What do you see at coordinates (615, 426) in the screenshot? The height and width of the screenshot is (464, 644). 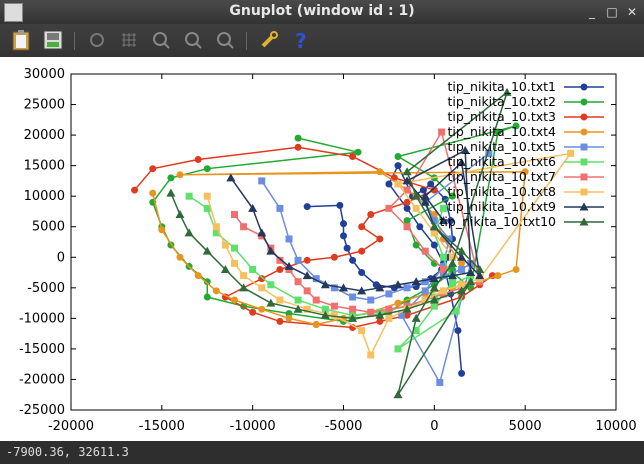 I see `x-tick-label: 10000` at bounding box center [615, 426].